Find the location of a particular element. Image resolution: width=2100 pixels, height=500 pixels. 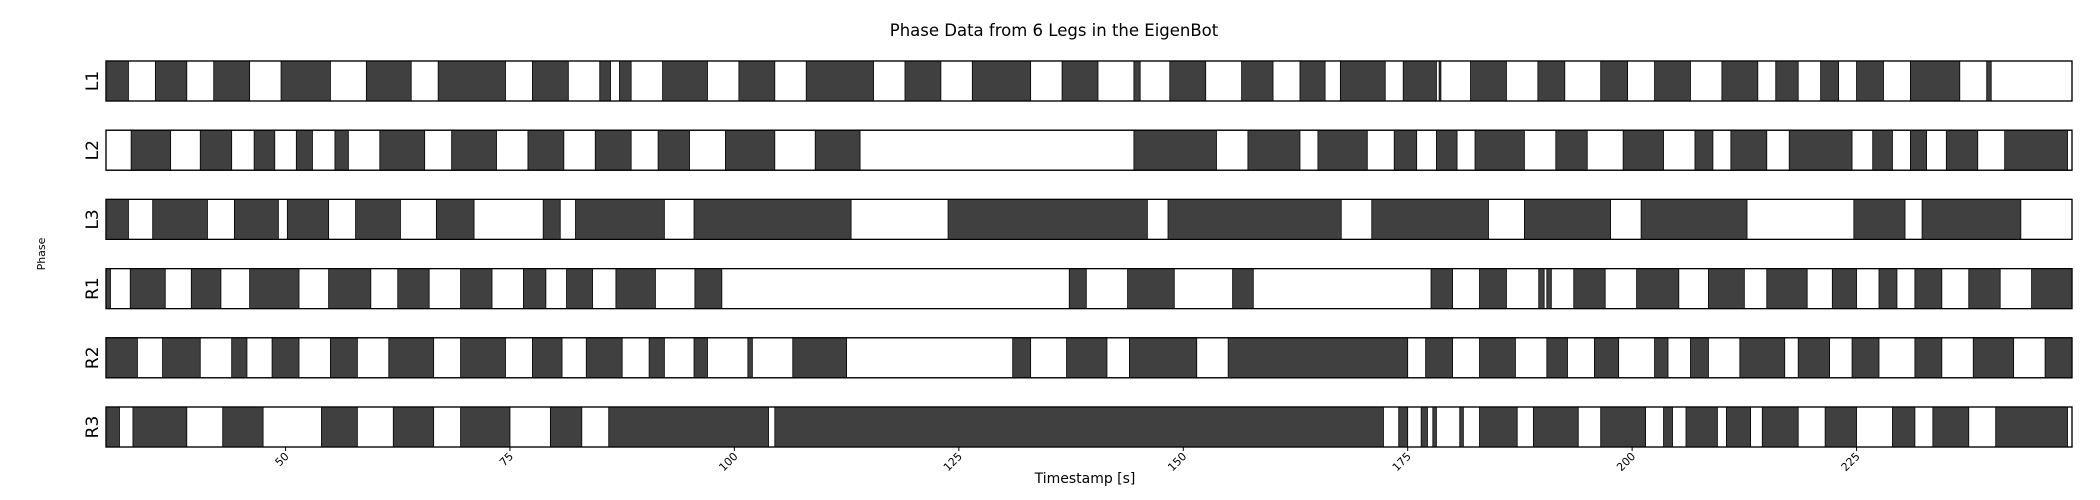

x-tick-label: 75 is located at coordinates (506, 459).